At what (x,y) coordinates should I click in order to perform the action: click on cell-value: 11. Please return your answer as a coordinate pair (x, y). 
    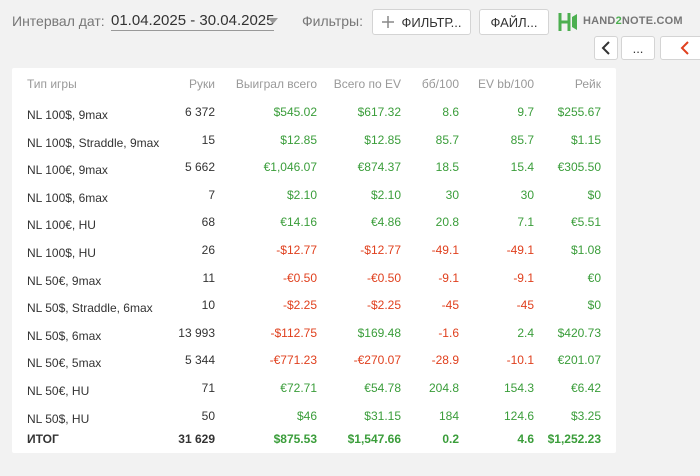
    Looking at the image, I should click on (208, 277).